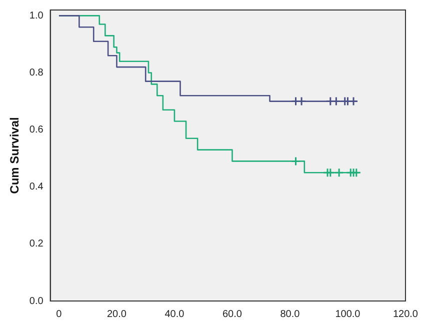  What do you see at coordinates (348, 314) in the screenshot?
I see `x-tick-label: 100.0` at bounding box center [348, 314].